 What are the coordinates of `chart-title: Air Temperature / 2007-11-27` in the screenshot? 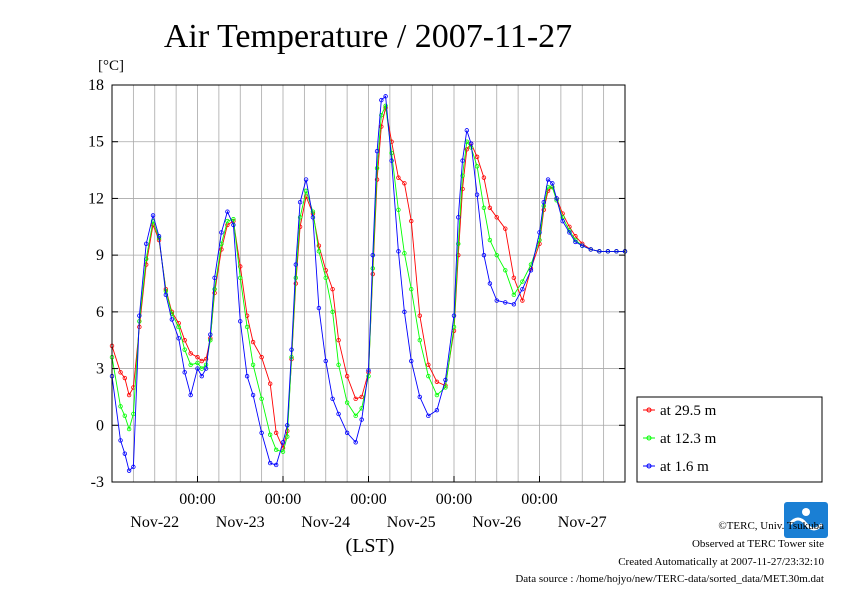 It's located at (368, 36).